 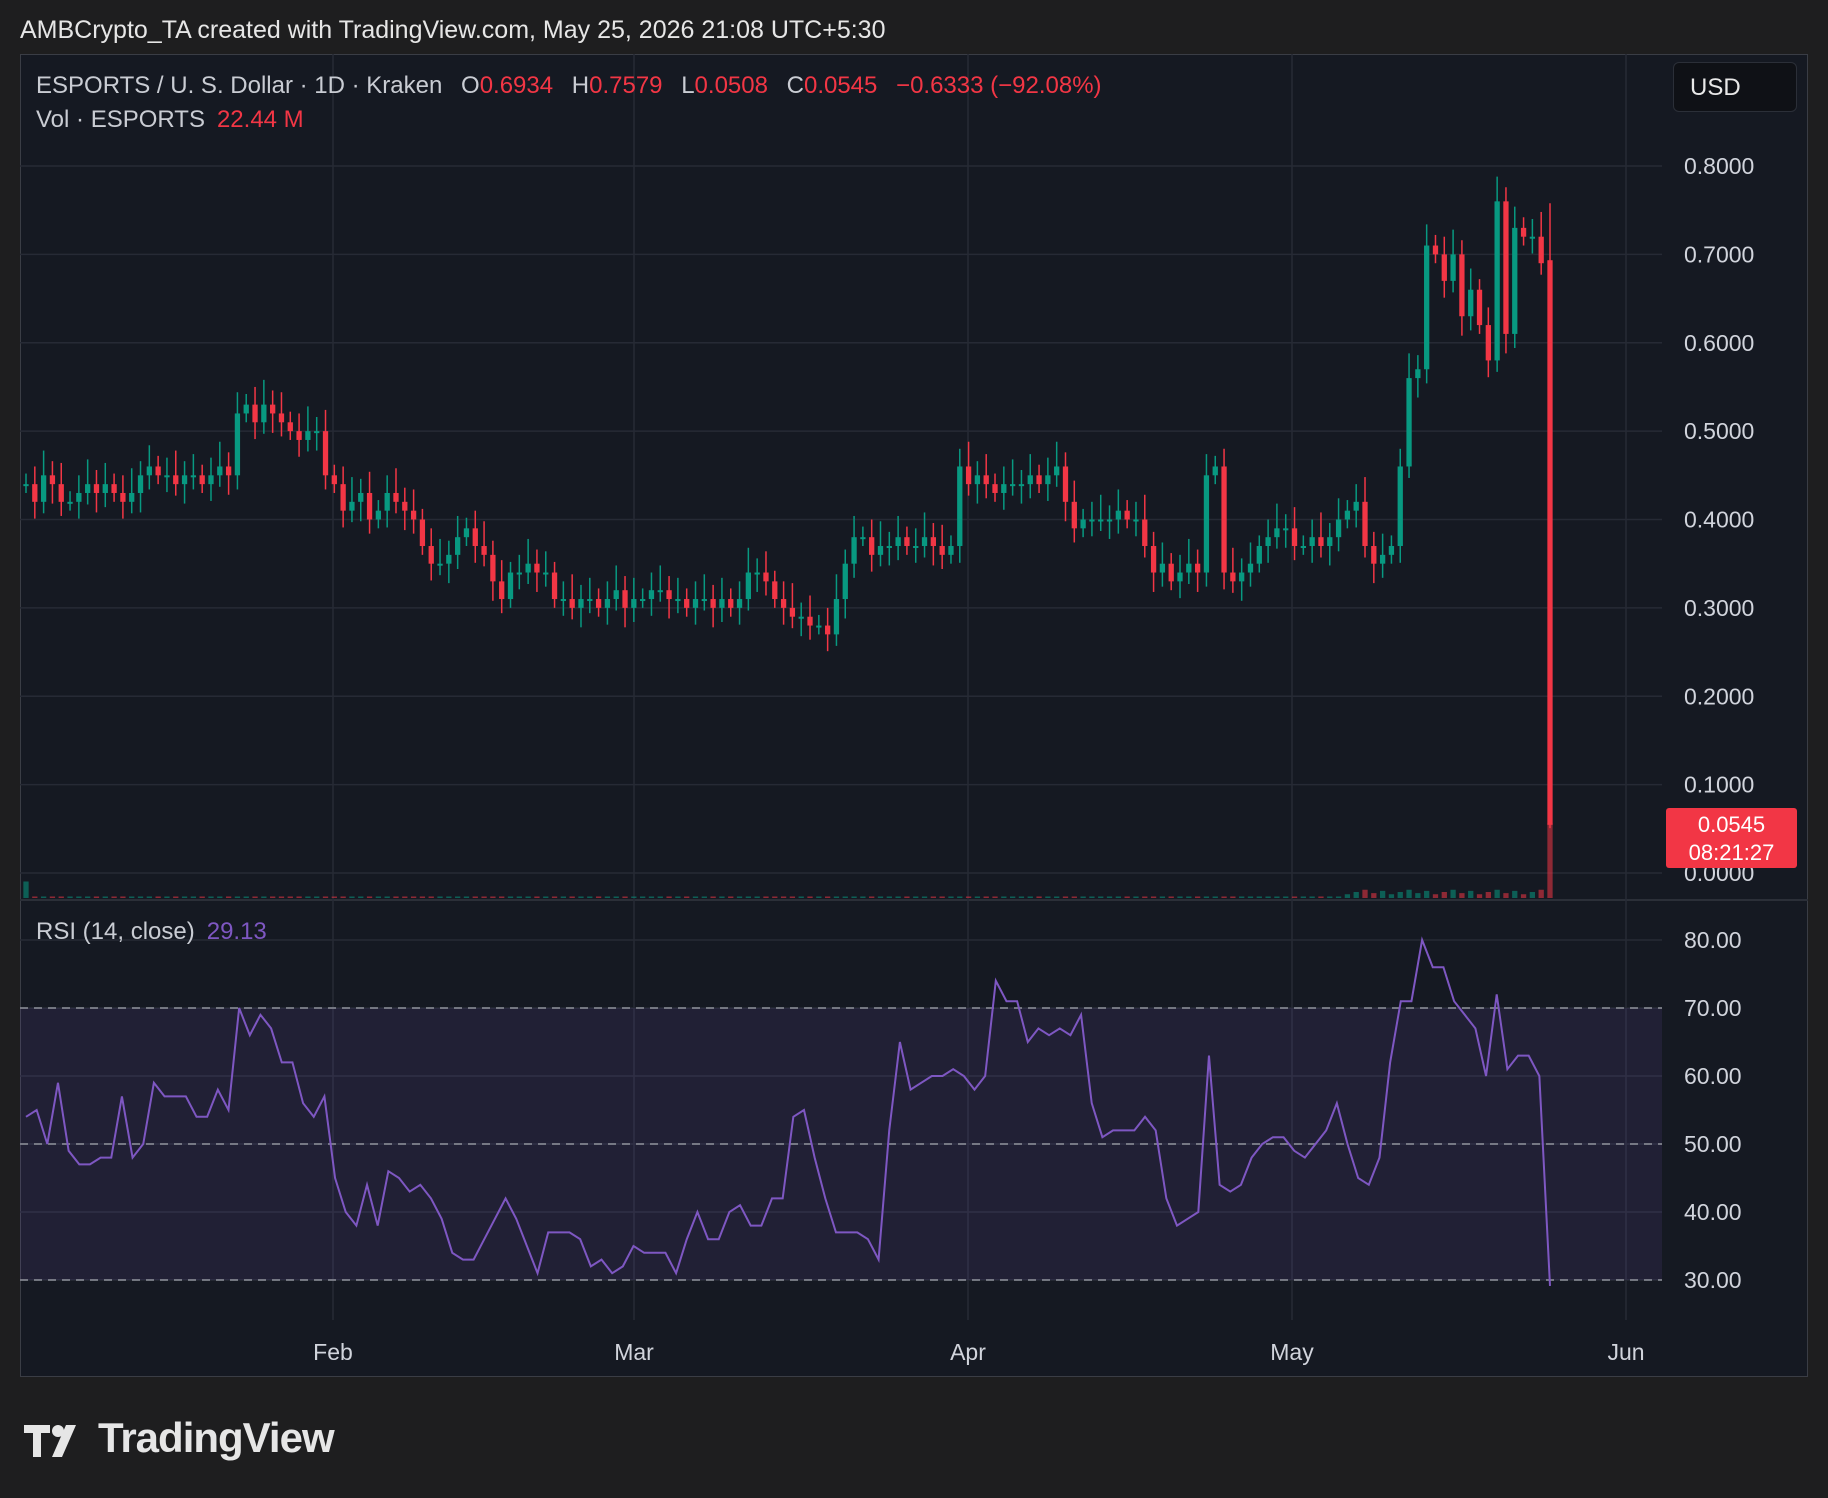 I want to click on rsi-tick-label: 50.00, so click(x=1713, y=1144).